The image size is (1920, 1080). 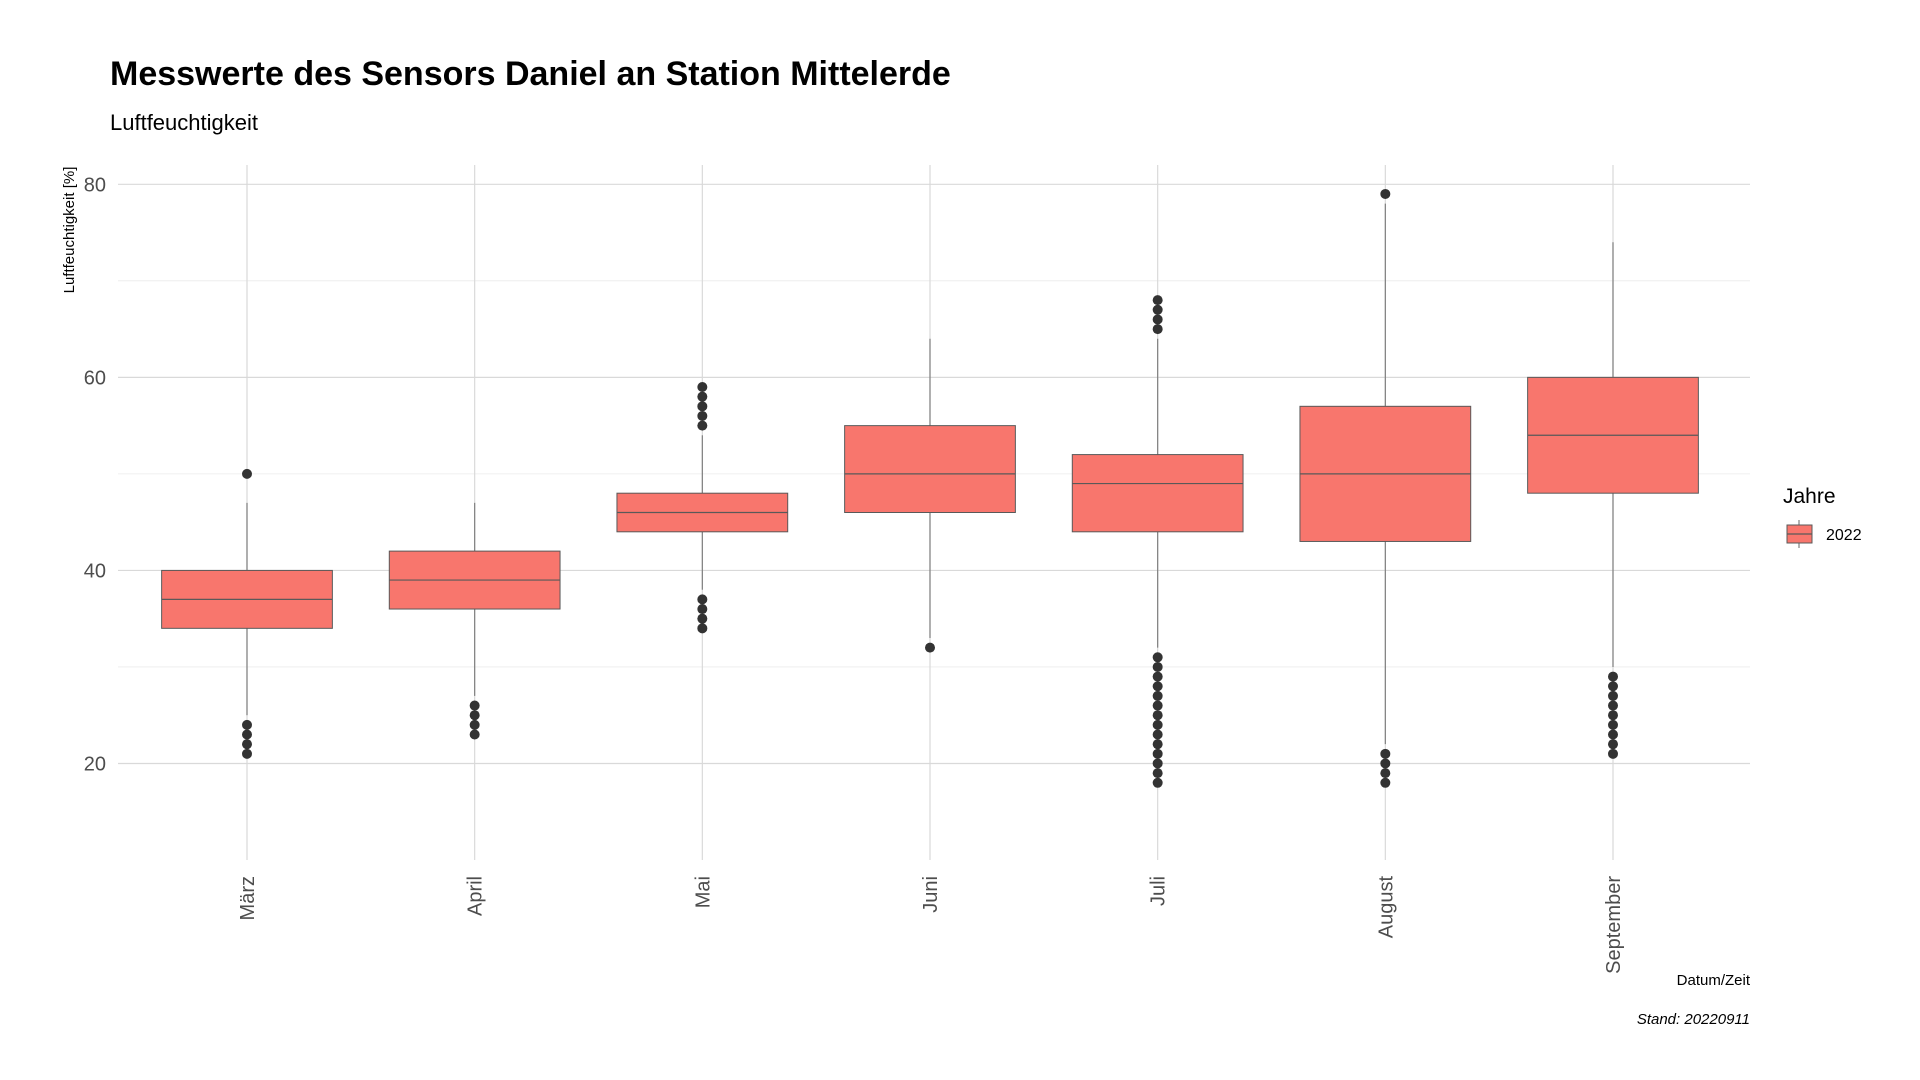 What do you see at coordinates (1693, 1019) in the screenshot?
I see `chart-caption: Stand: 20220911` at bounding box center [1693, 1019].